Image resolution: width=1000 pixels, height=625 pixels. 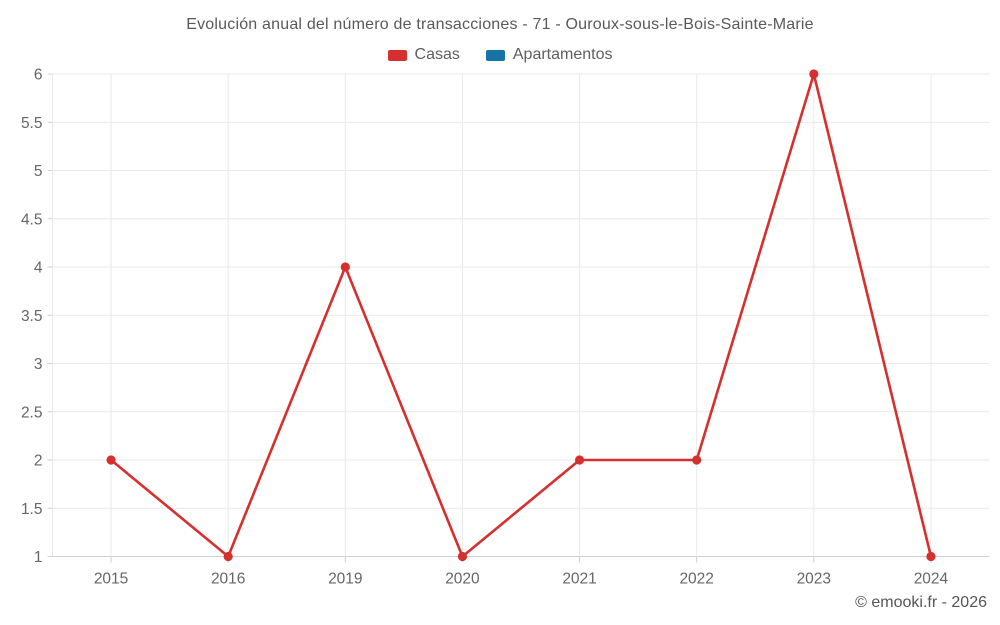 I want to click on x-axis-label: 2015, so click(x=111, y=579).